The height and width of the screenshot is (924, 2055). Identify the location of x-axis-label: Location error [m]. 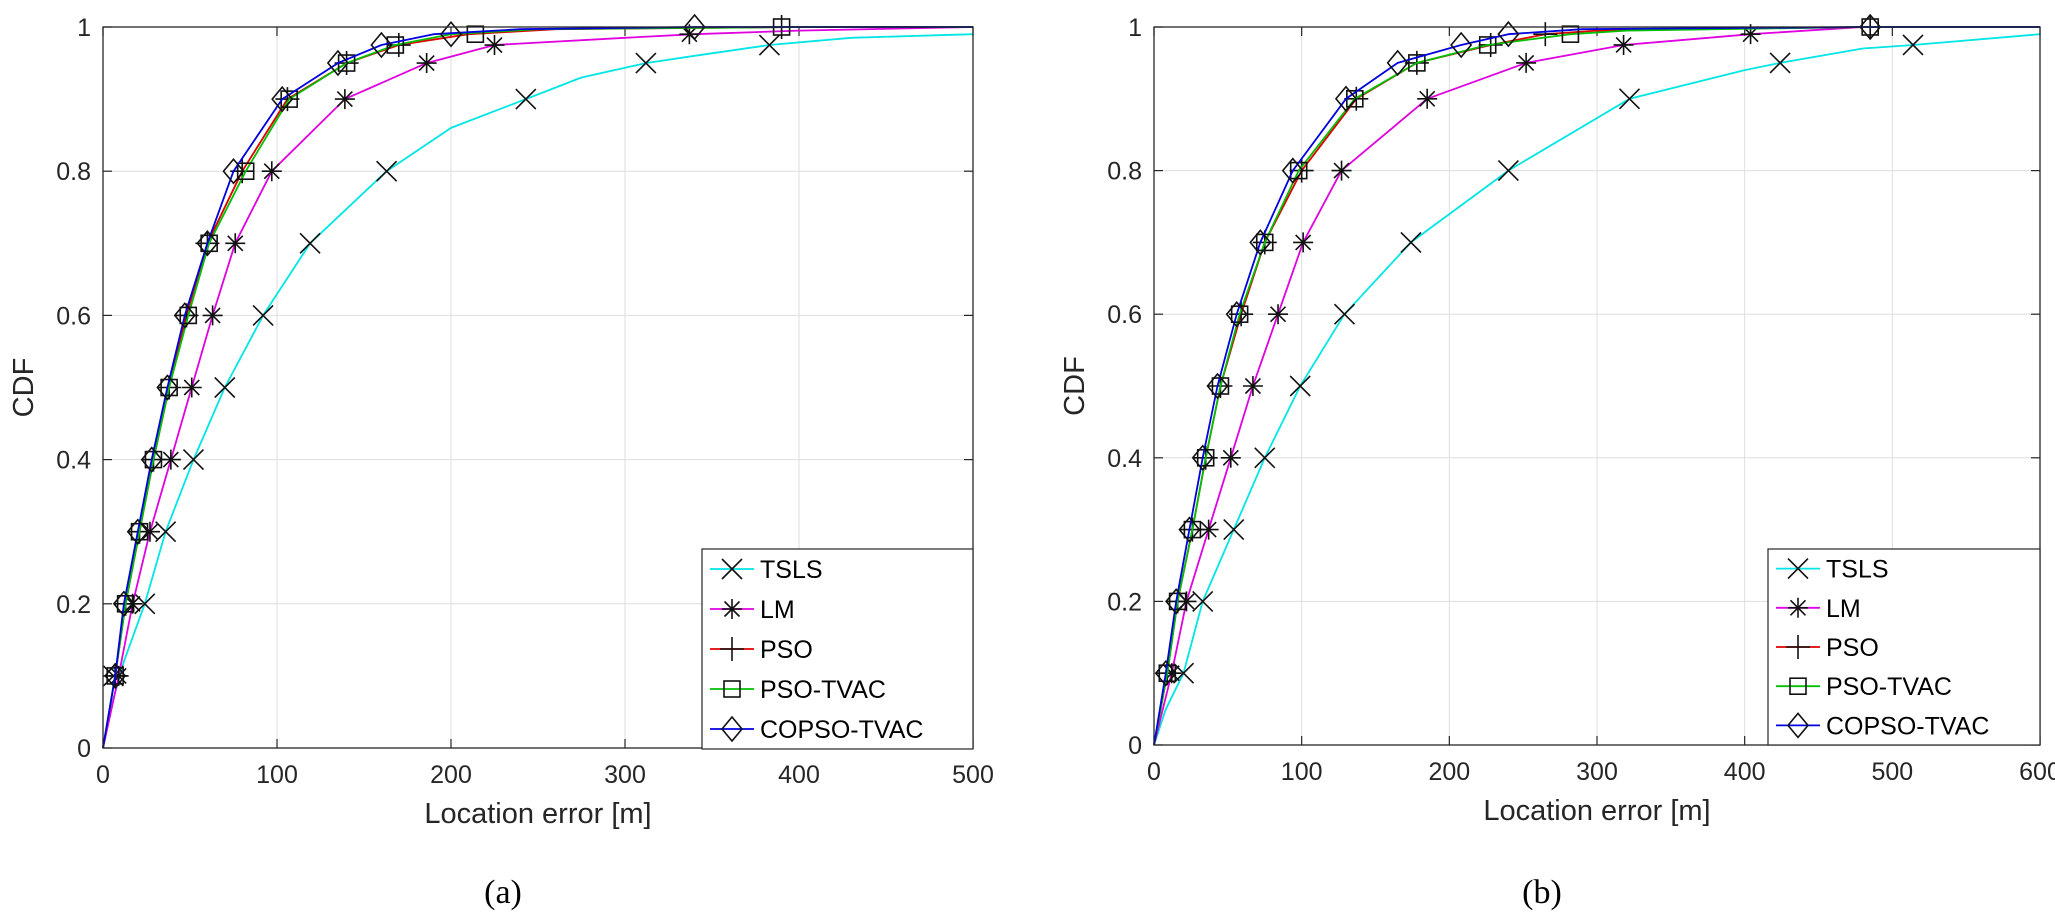
(1596, 811).